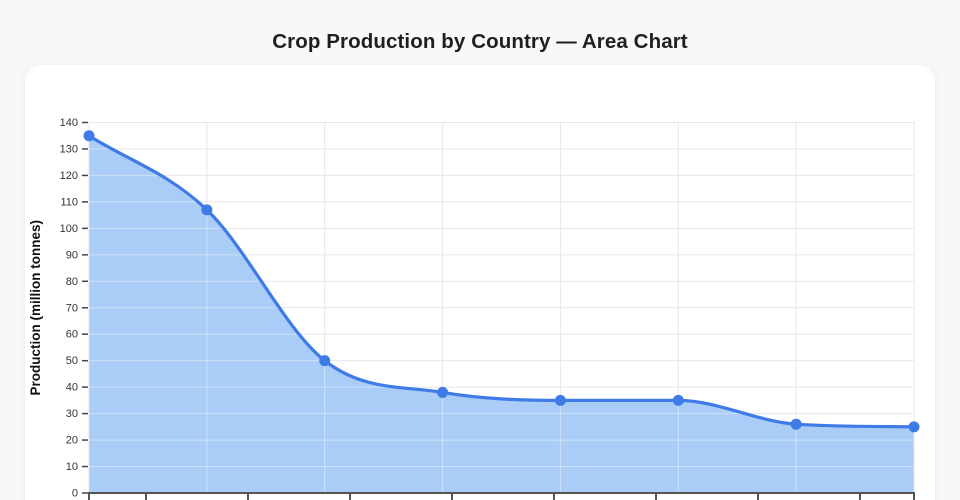 The image size is (960, 500). What do you see at coordinates (72, 361) in the screenshot?
I see `y-axis-tick-label: 50` at bounding box center [72, 361].